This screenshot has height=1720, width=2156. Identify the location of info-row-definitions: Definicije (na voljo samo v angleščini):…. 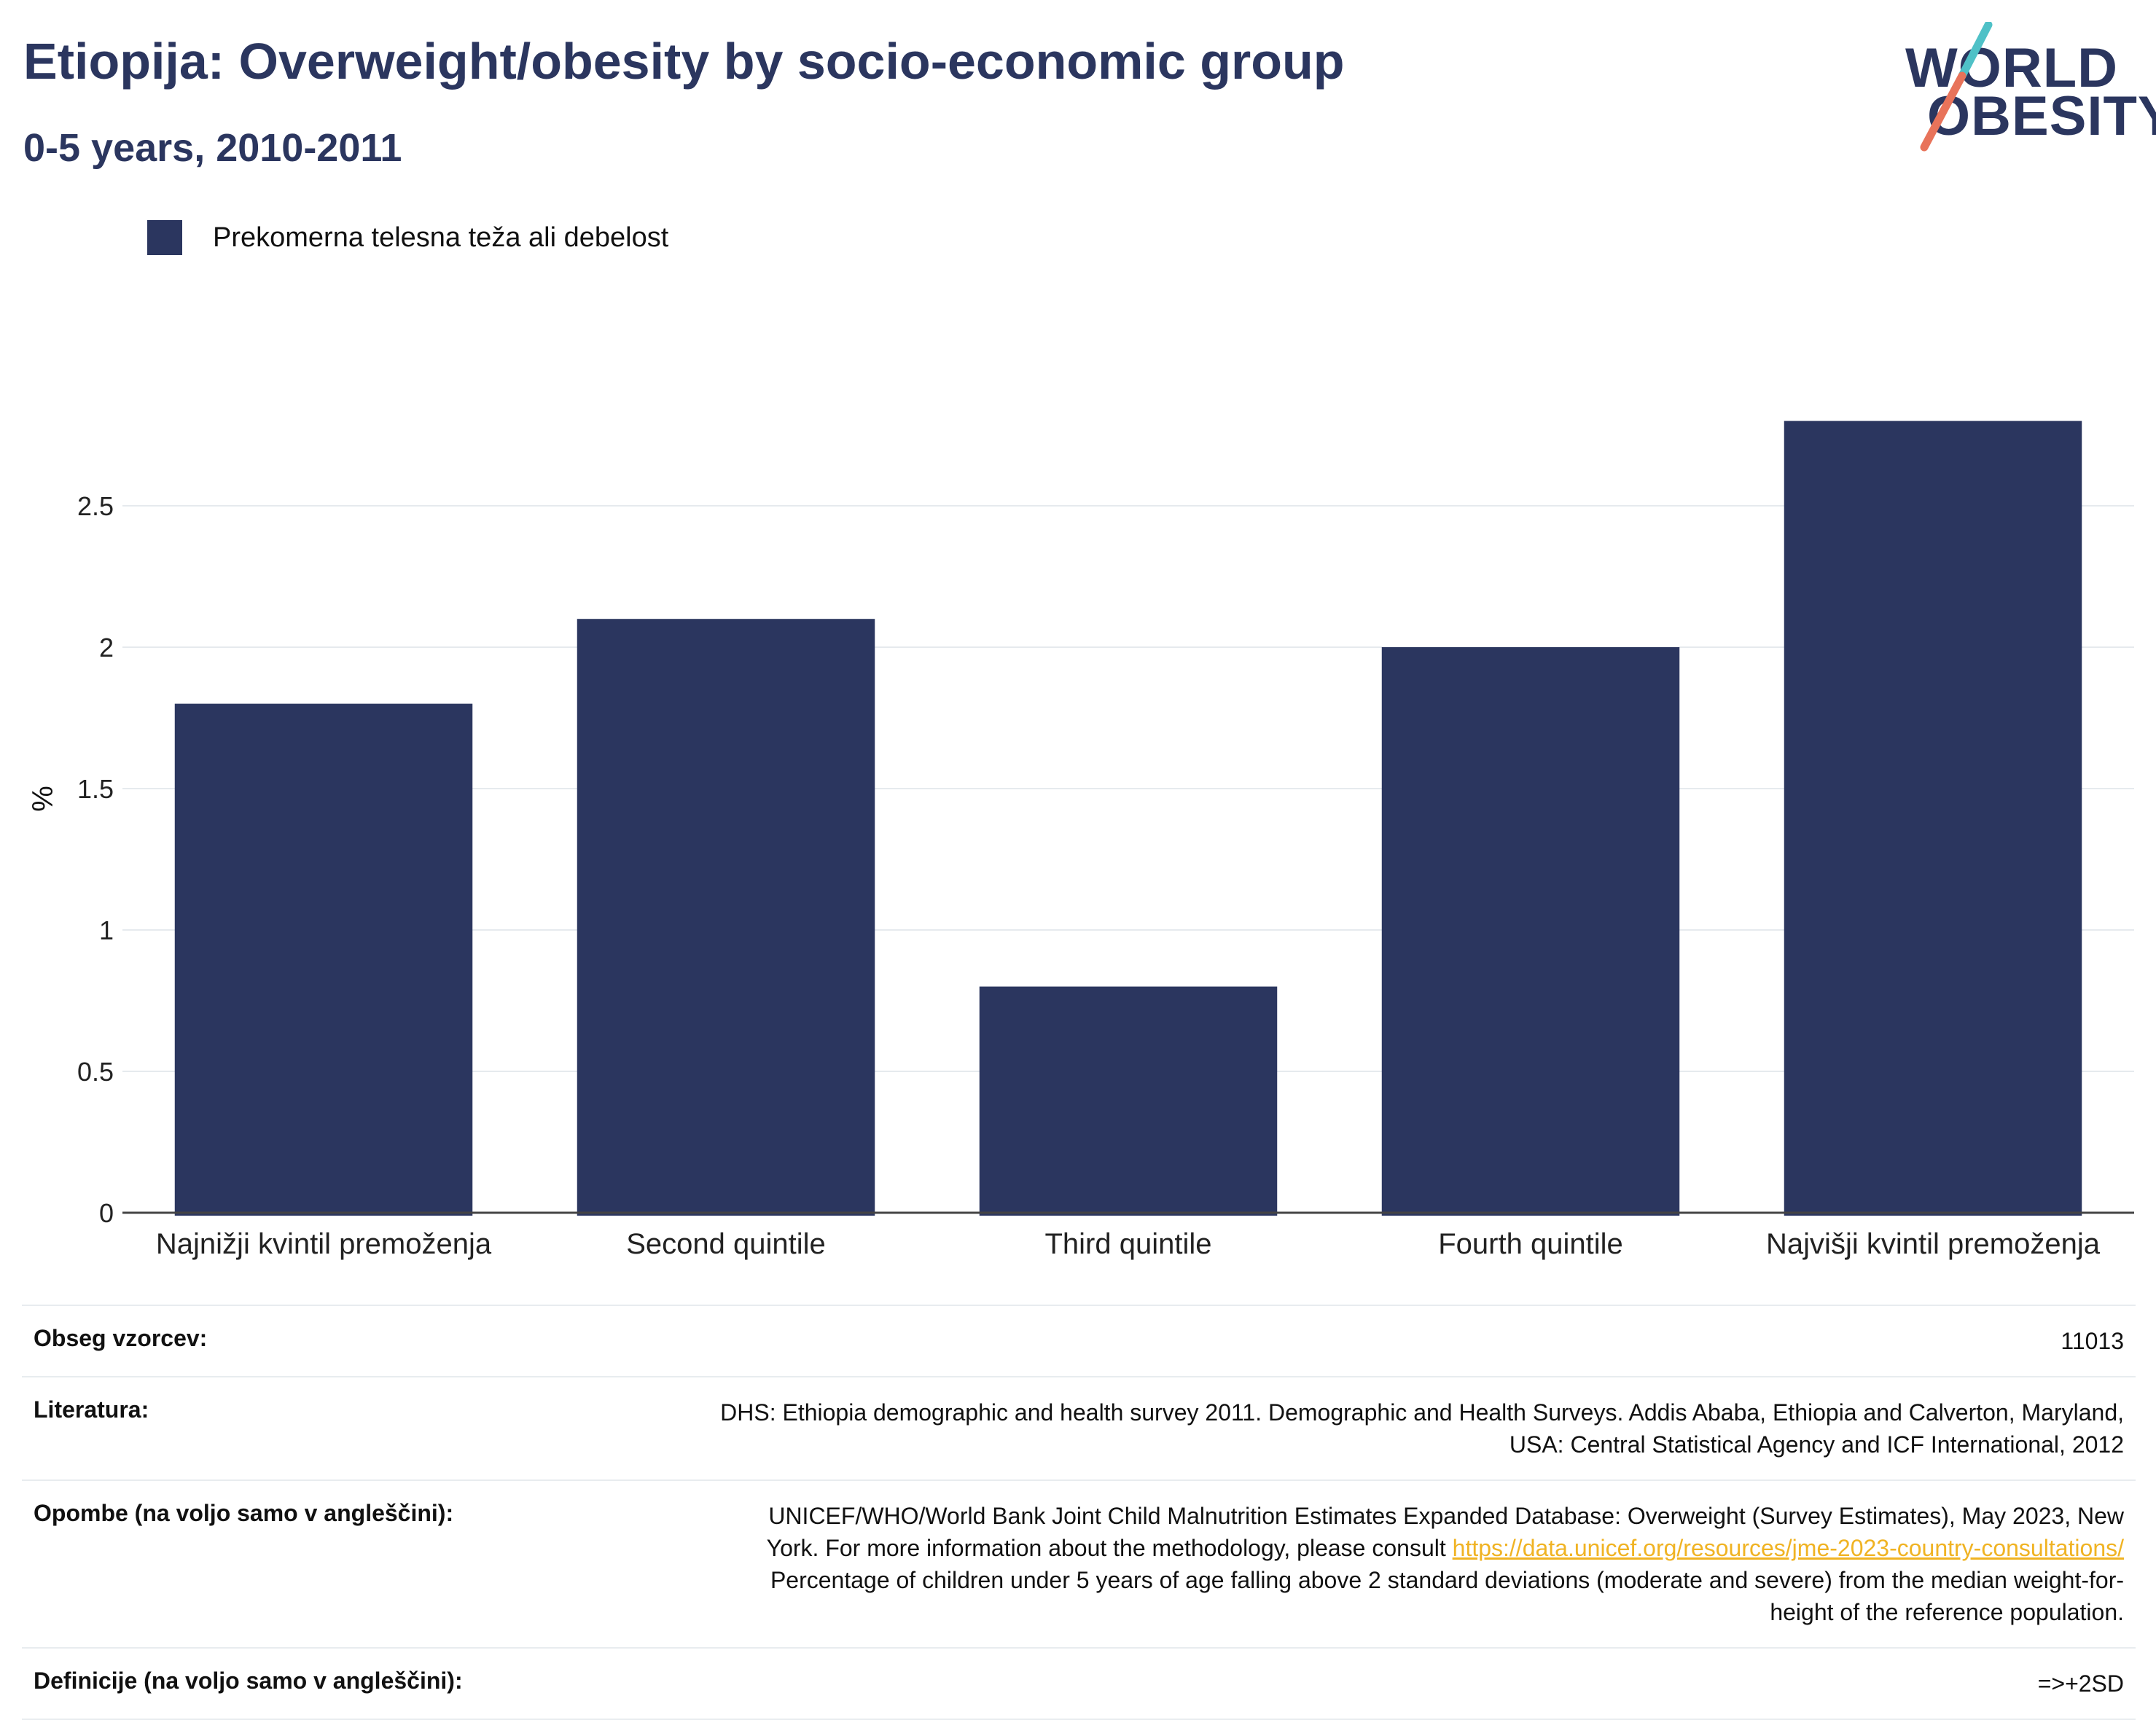
(1079, 1683).